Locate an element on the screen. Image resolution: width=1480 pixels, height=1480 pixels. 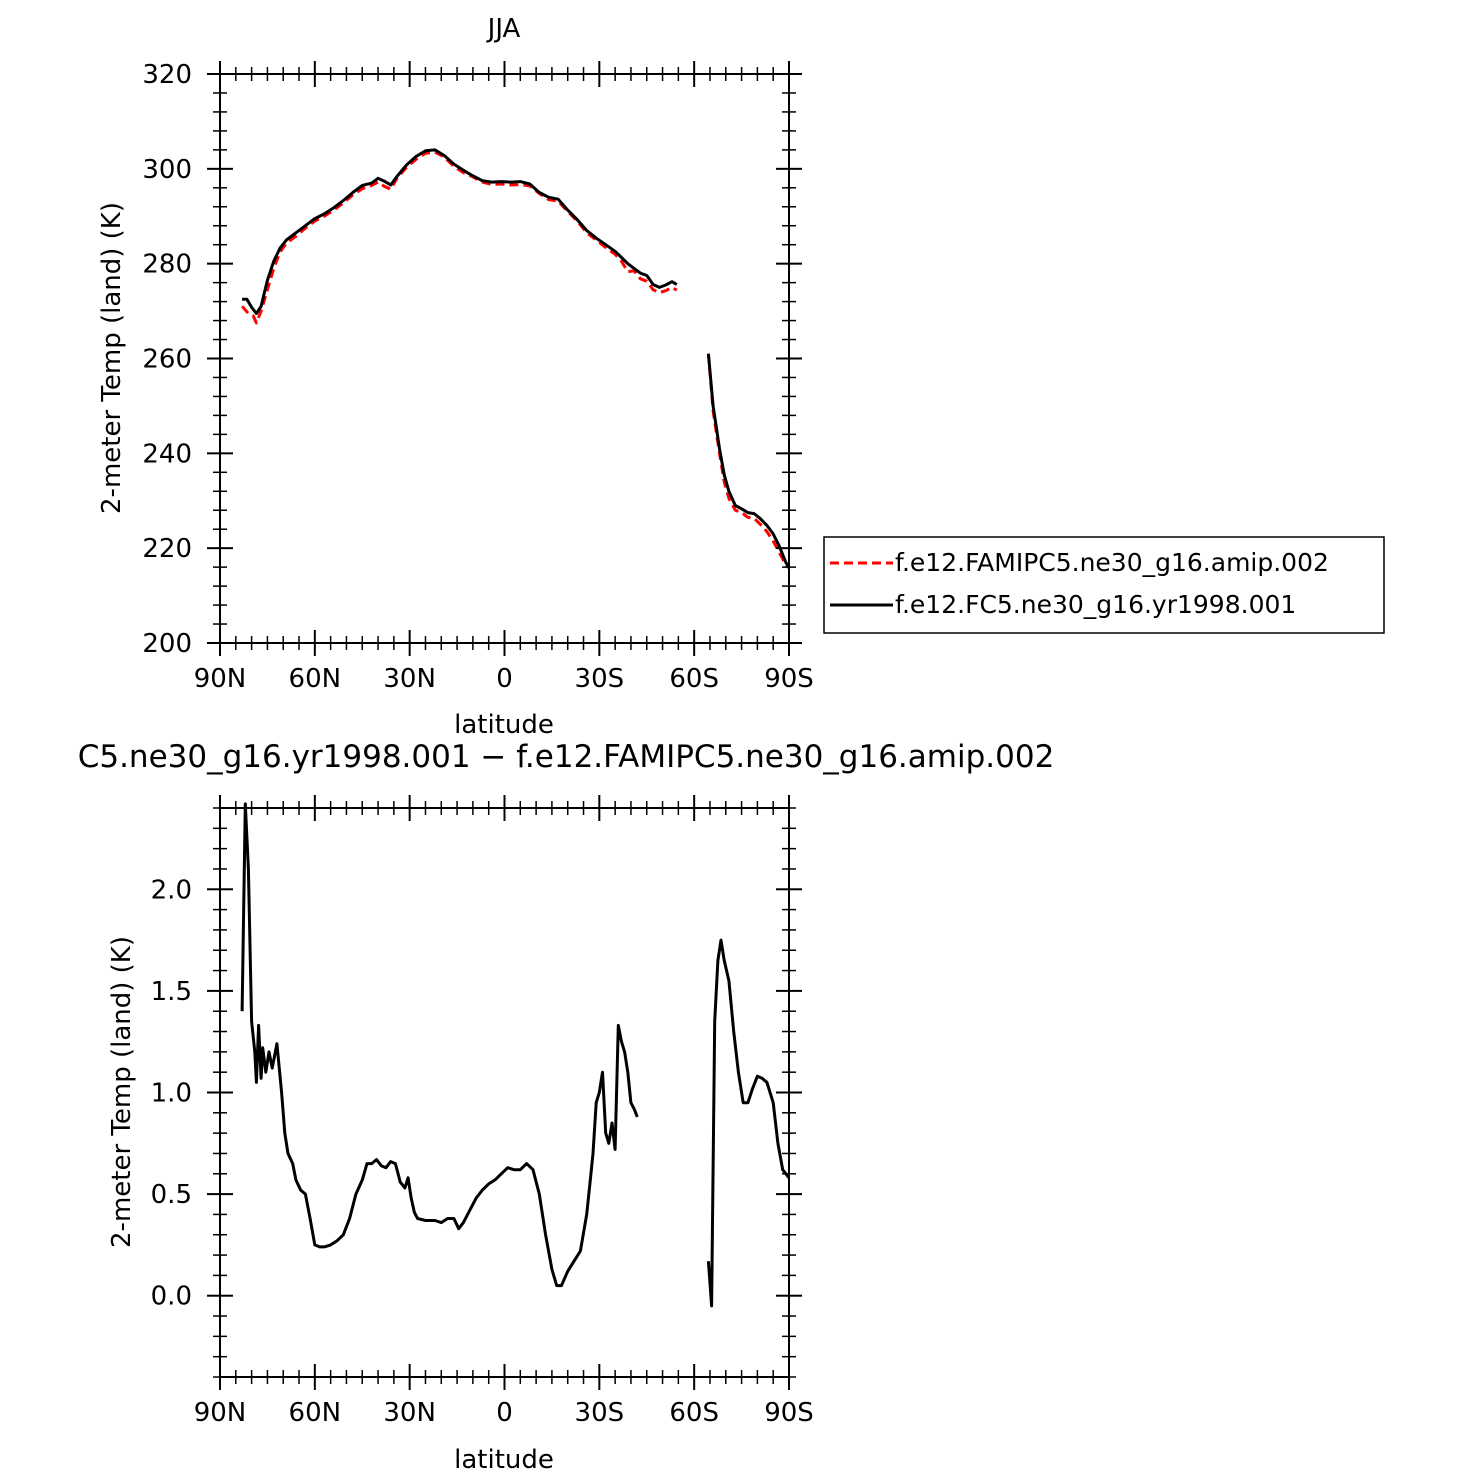
bottom-xtick-label: 0 is located at coordinates (504, 1413).